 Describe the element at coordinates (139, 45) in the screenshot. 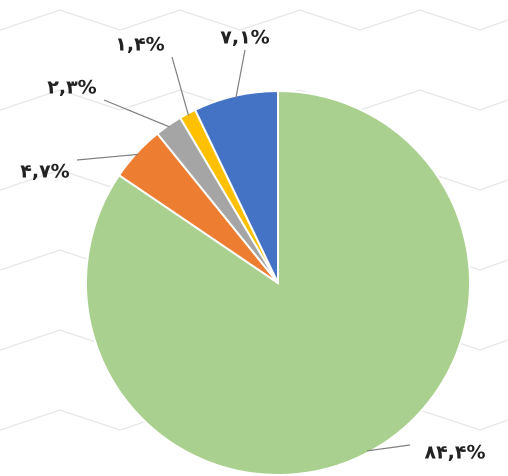

I see `data-label: ۱,۴%` at that location.